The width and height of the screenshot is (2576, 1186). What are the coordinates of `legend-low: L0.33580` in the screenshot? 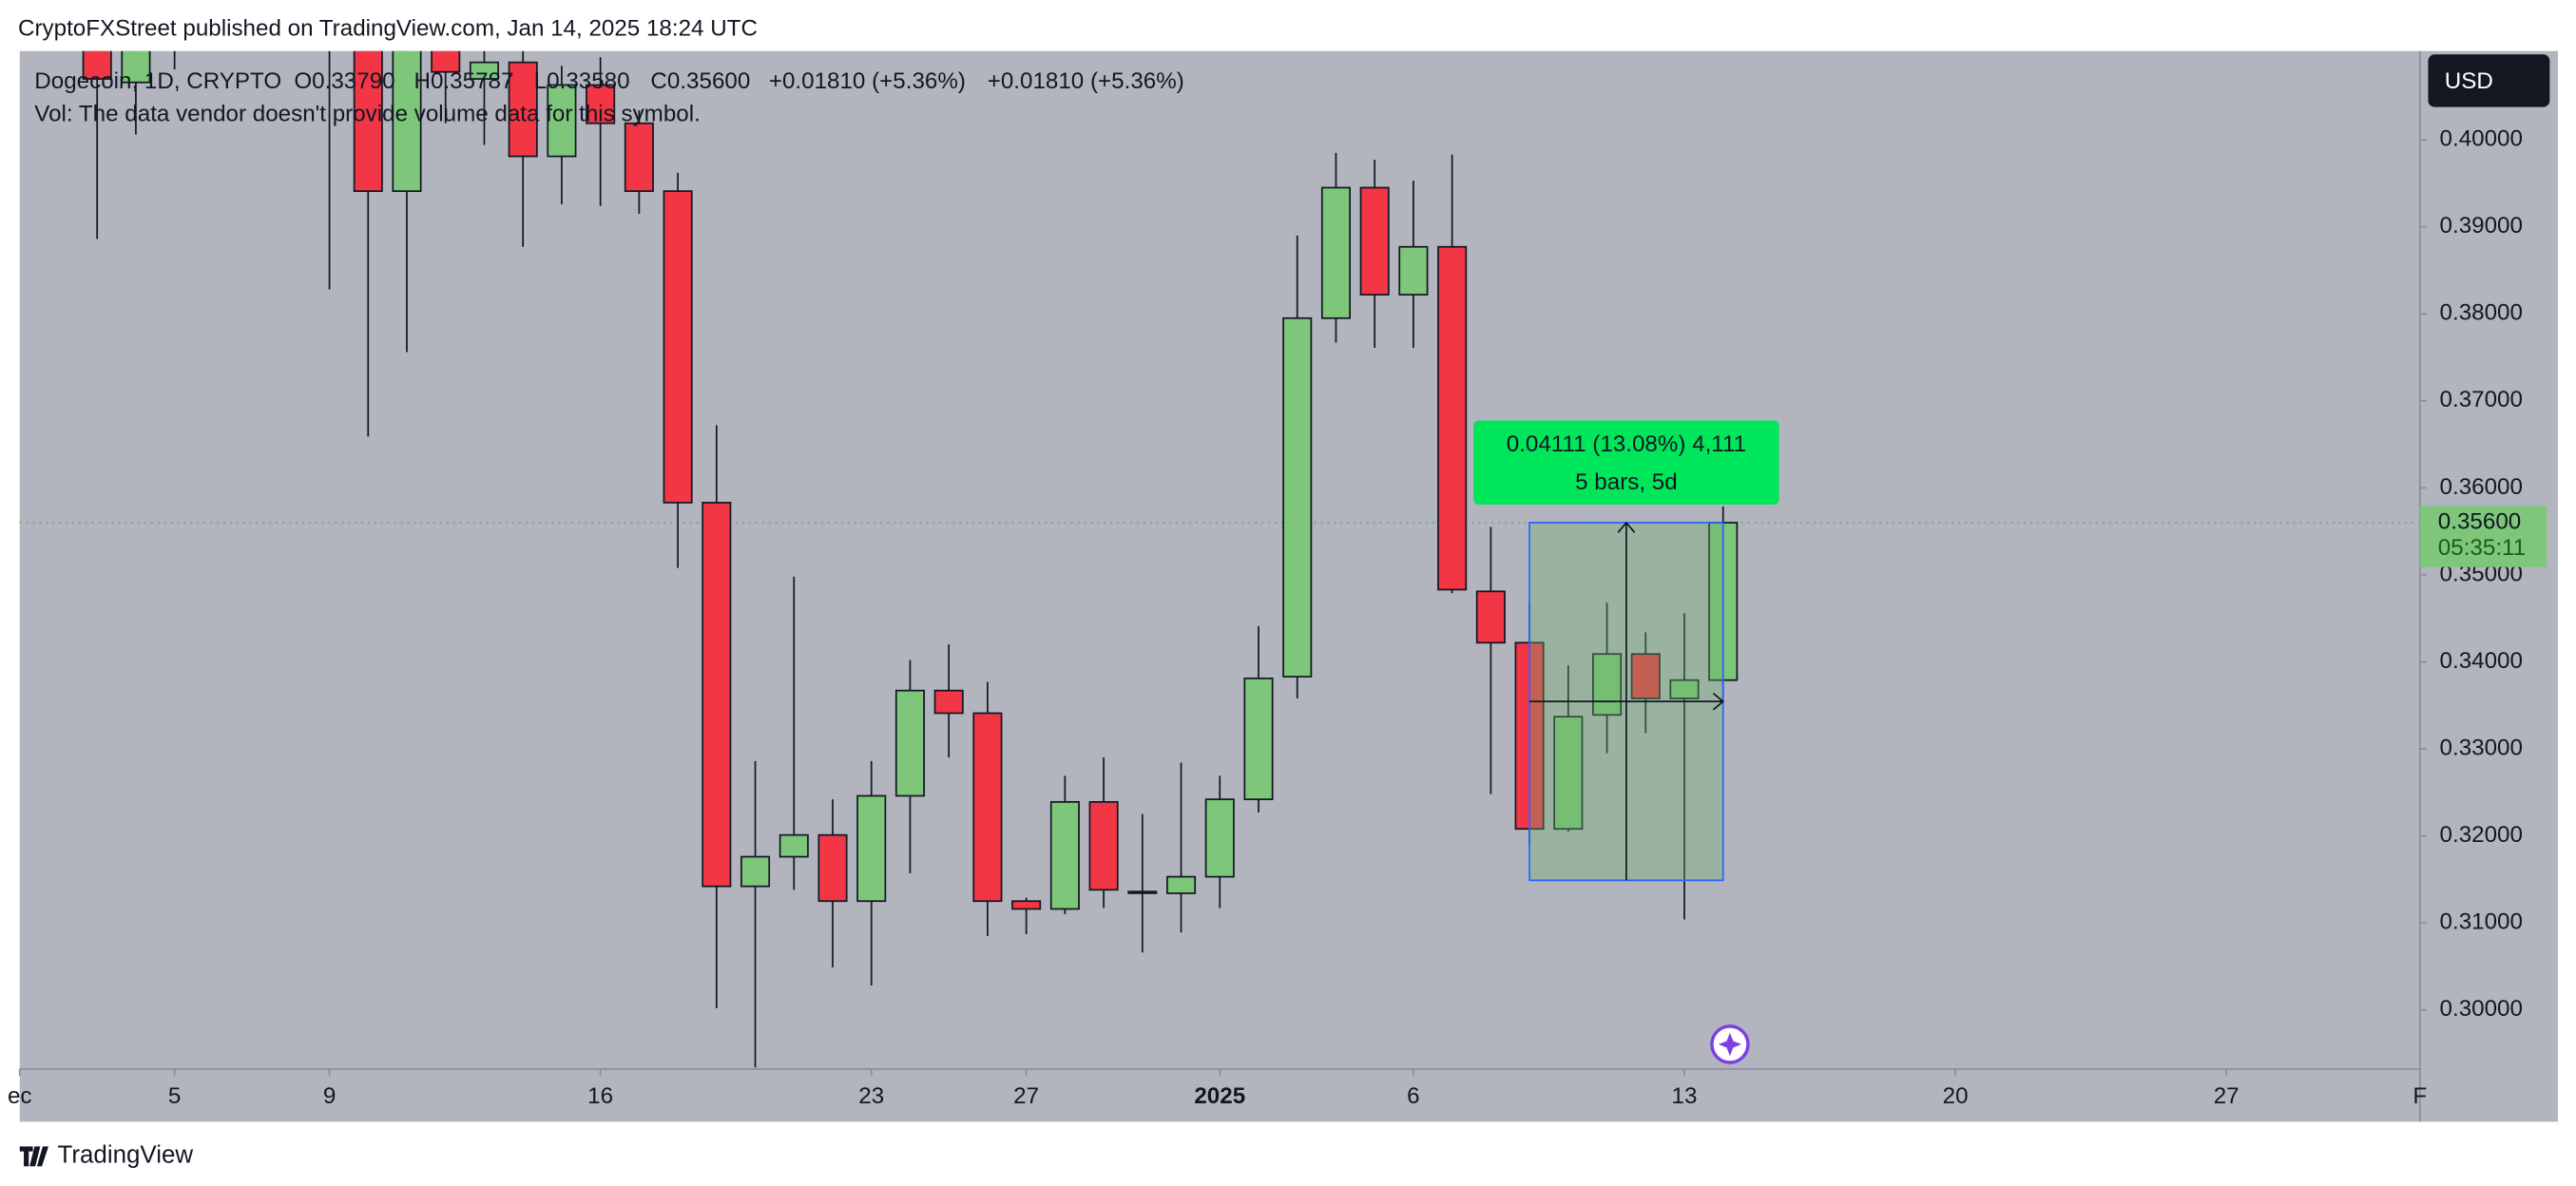 It's located at (582, 81).